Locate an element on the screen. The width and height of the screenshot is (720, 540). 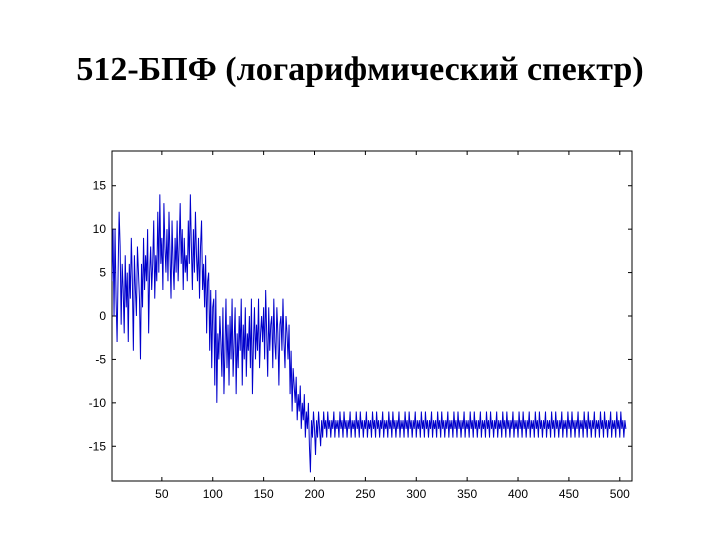
x-tick-label: 300 is located at coordinates (416, 494).